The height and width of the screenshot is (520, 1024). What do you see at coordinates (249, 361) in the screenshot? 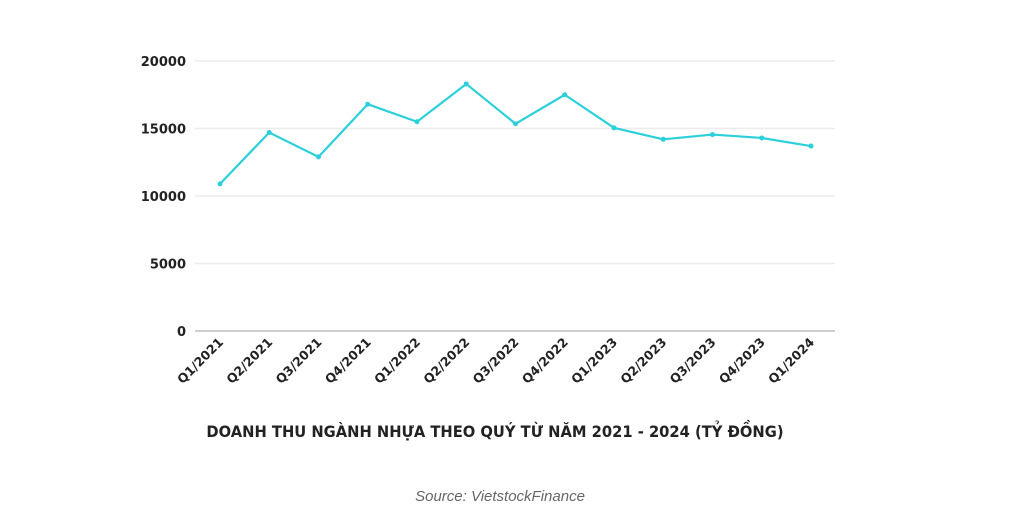
I see `x-tick-label: Q2/2021` at bounding box center [249, 361].